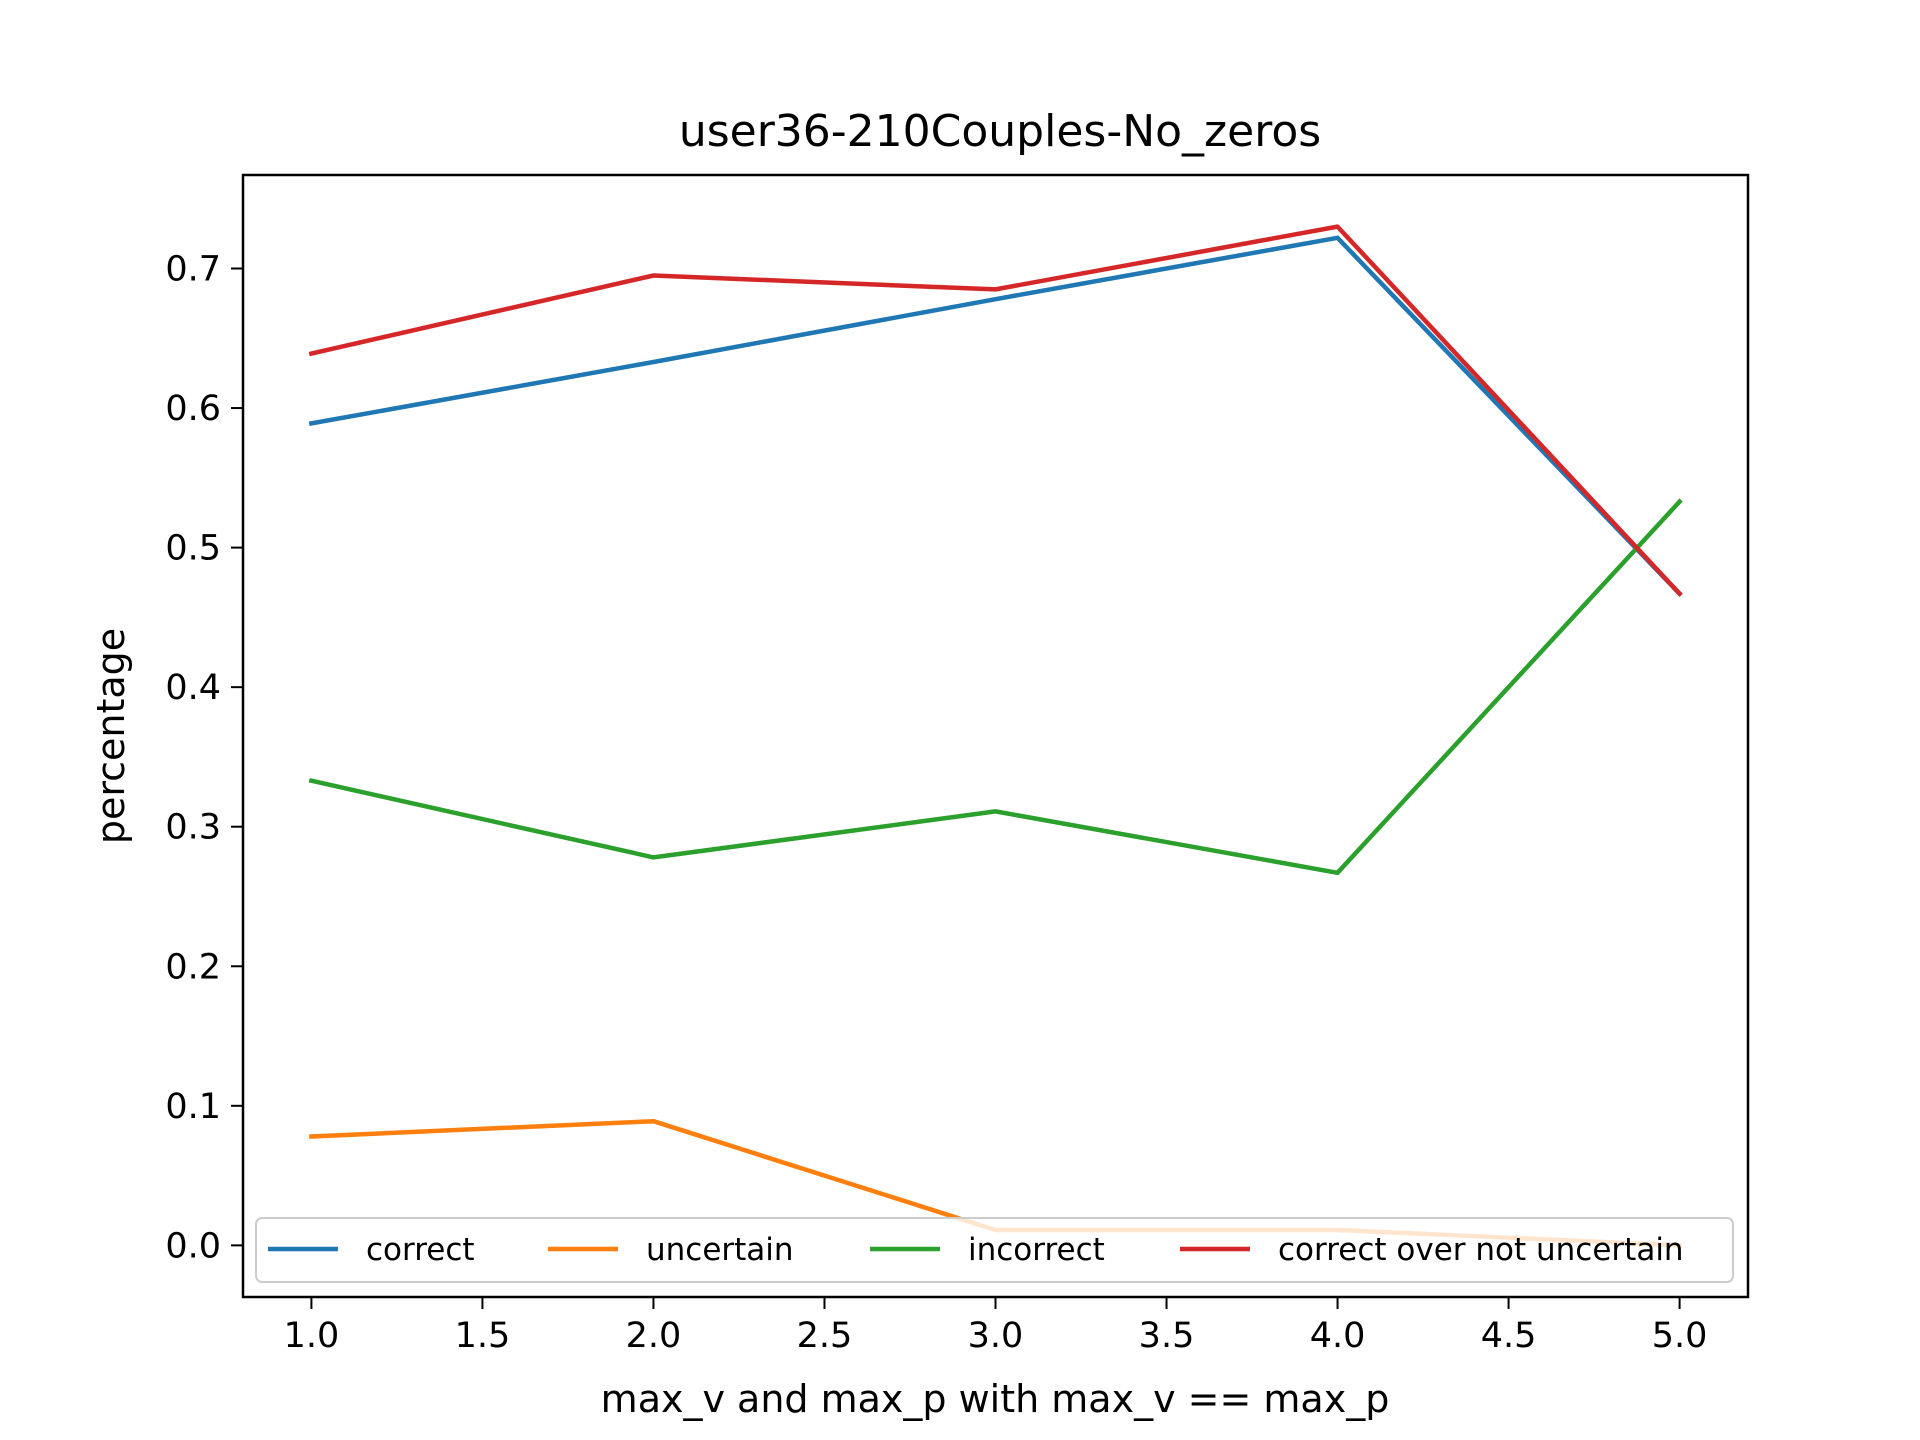  Describe the element at coordinates (996, 1336) in the screenshot. I see `x-tick-label: 3.0` at that location.